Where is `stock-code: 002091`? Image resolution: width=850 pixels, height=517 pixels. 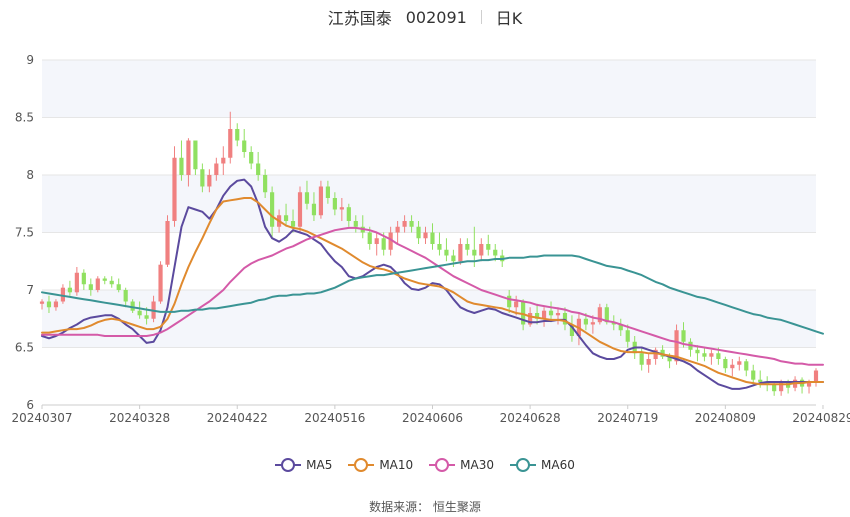 stock-code: 002091 is located at coordinates (436, 17).